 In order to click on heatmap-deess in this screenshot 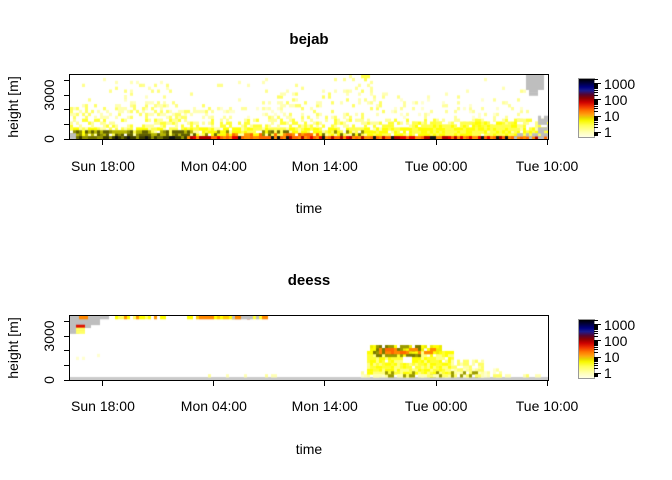, I will do `click(309, 348)`.